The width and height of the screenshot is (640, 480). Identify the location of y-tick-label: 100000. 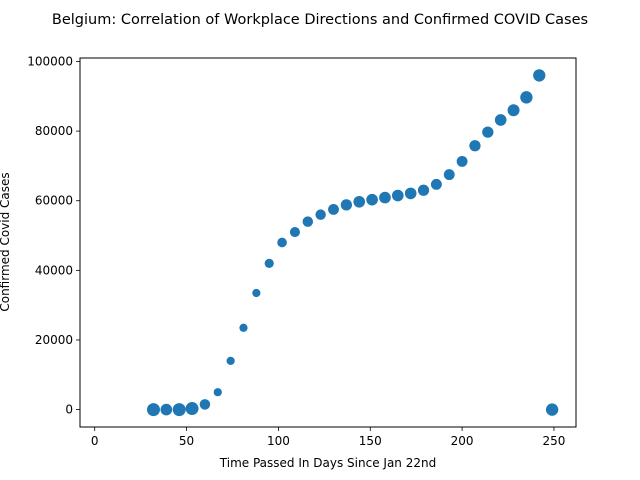
(50, 61).